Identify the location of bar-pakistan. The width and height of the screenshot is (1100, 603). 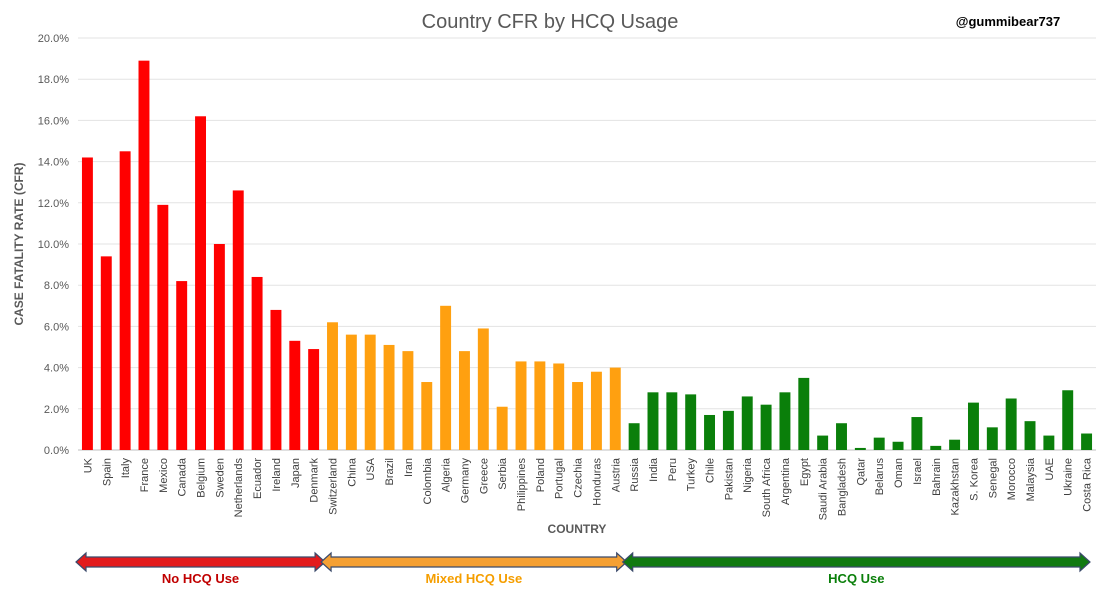
(728, 430).